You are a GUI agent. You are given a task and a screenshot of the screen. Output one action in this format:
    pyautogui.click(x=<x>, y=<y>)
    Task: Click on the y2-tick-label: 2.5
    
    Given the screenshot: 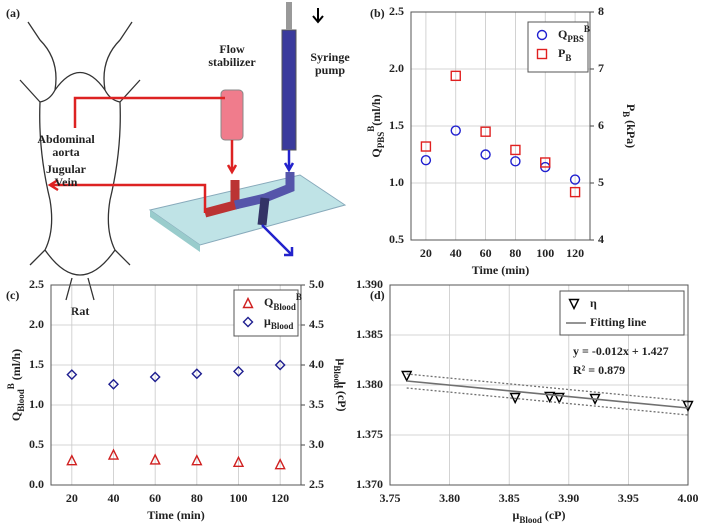 What is the action you would take?
    pyautogui.click(x=316, y=484)
    